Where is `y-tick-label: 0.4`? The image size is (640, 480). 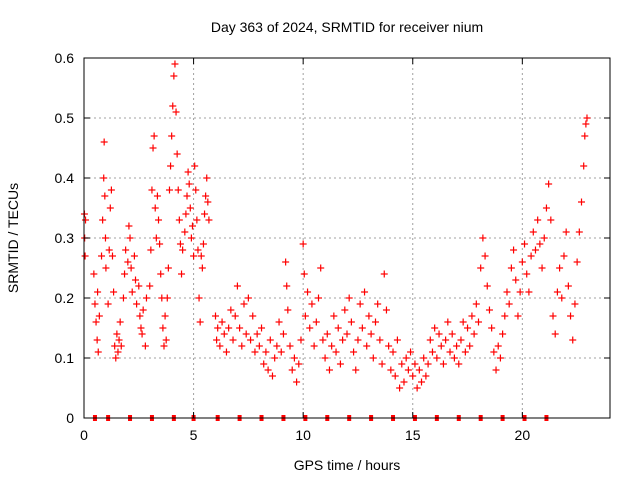 y-tick-label: 0.4 is located at coordinates (65, 178).